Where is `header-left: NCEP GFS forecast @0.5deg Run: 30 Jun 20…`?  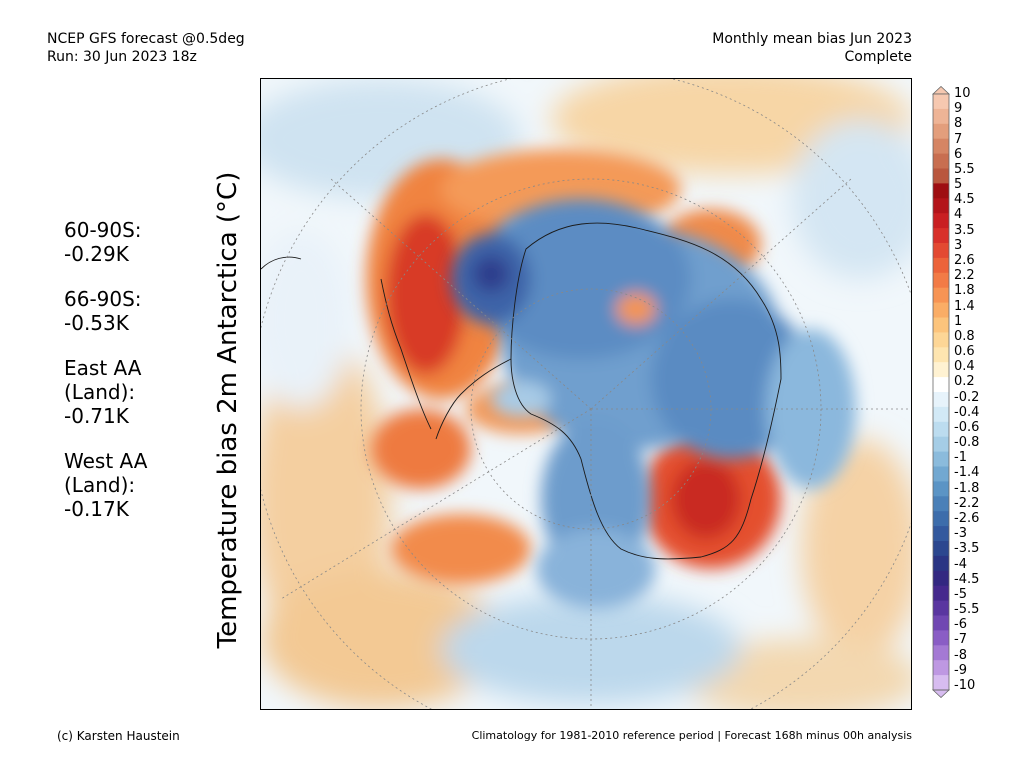 header-left: NCEP GFS forecast @0.5deg Run: 30 Jun 20… is located at coordinates (146, 48).